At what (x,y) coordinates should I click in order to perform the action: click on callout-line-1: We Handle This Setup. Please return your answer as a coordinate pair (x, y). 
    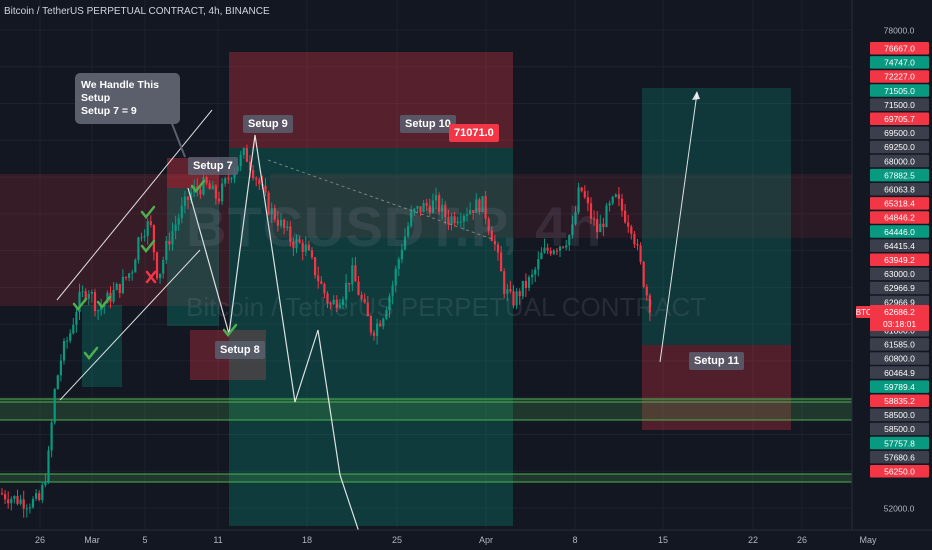
    Looking at the image, I should click on (120, 91).